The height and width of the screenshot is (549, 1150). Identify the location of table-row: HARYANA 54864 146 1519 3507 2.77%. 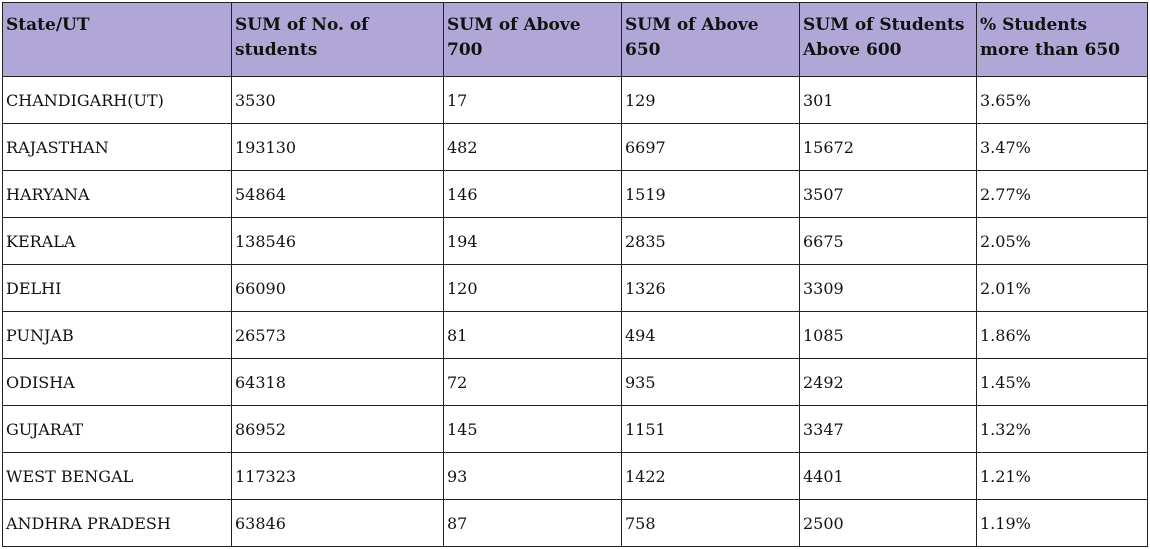
(575, 194).